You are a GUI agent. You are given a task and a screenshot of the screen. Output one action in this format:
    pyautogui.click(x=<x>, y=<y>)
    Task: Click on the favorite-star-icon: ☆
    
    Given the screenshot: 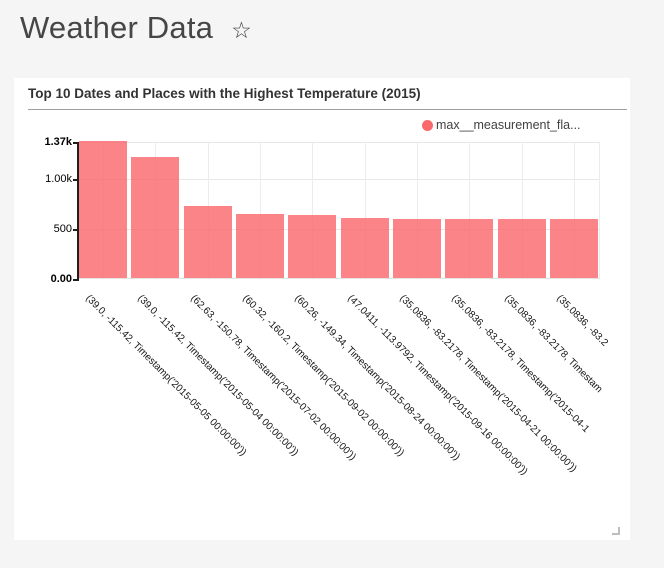 What is the action you would take?
    pyautogui.click(x=241, y=29)
    